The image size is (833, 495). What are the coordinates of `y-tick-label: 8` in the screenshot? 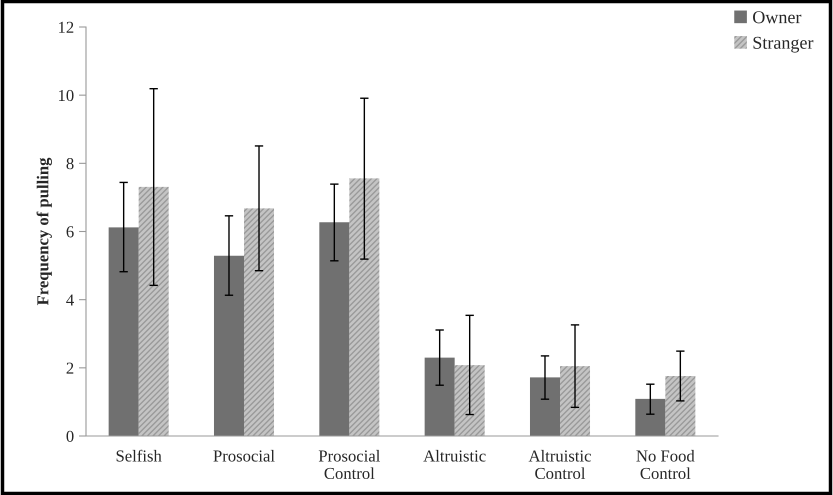 It's located at (70, 164).